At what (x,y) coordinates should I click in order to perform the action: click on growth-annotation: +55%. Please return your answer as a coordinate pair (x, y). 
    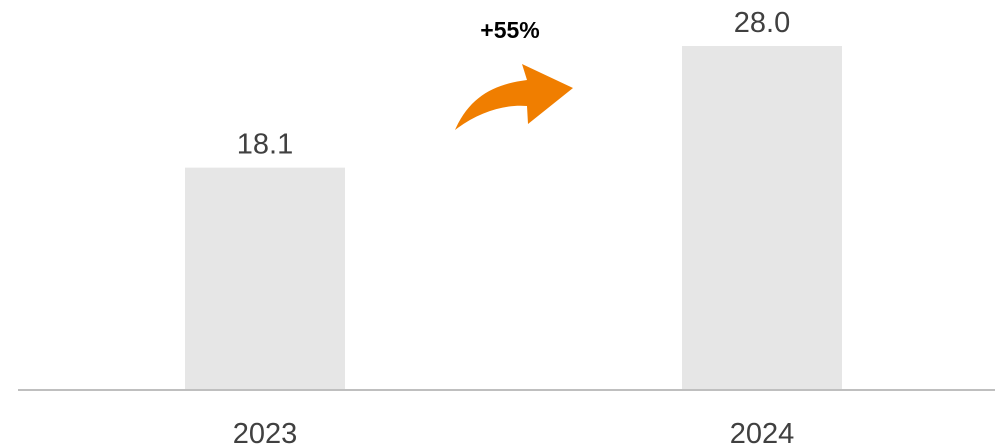
    Looking at the image, I should click on (514, 73).